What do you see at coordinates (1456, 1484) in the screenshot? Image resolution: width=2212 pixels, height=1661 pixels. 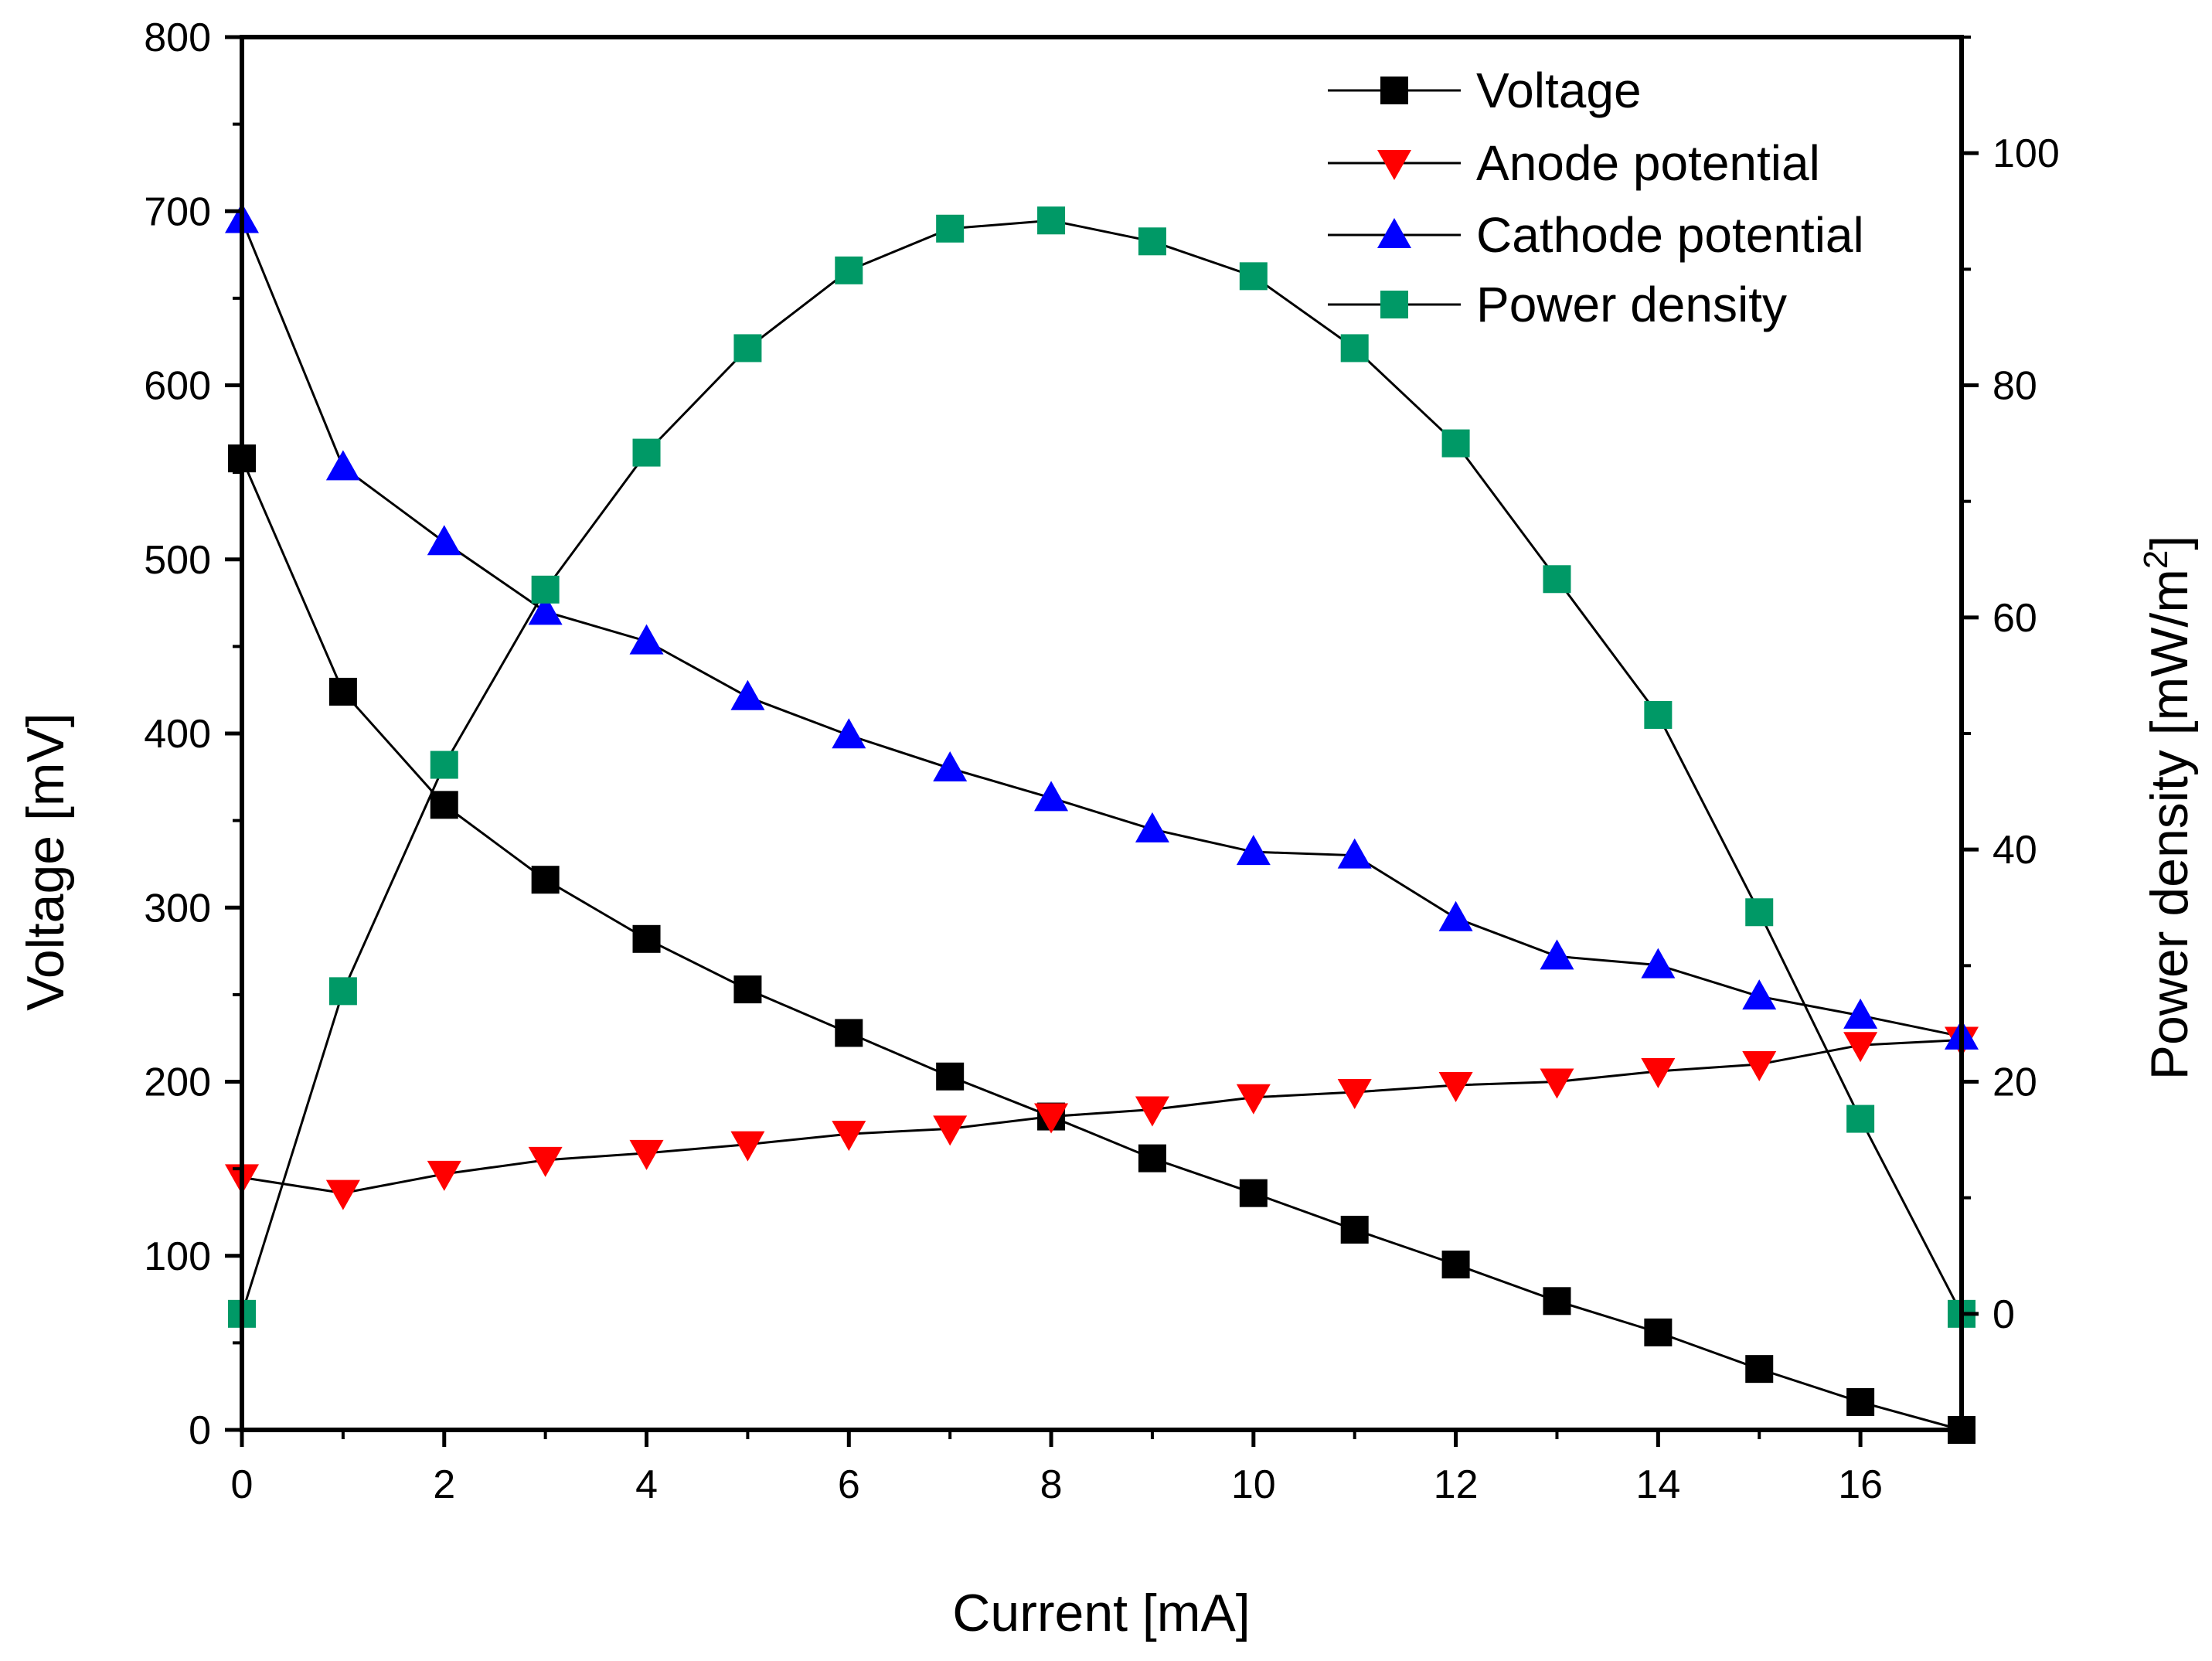 I see `x-tick-label: 12` at bounding box center [1456, 1484].